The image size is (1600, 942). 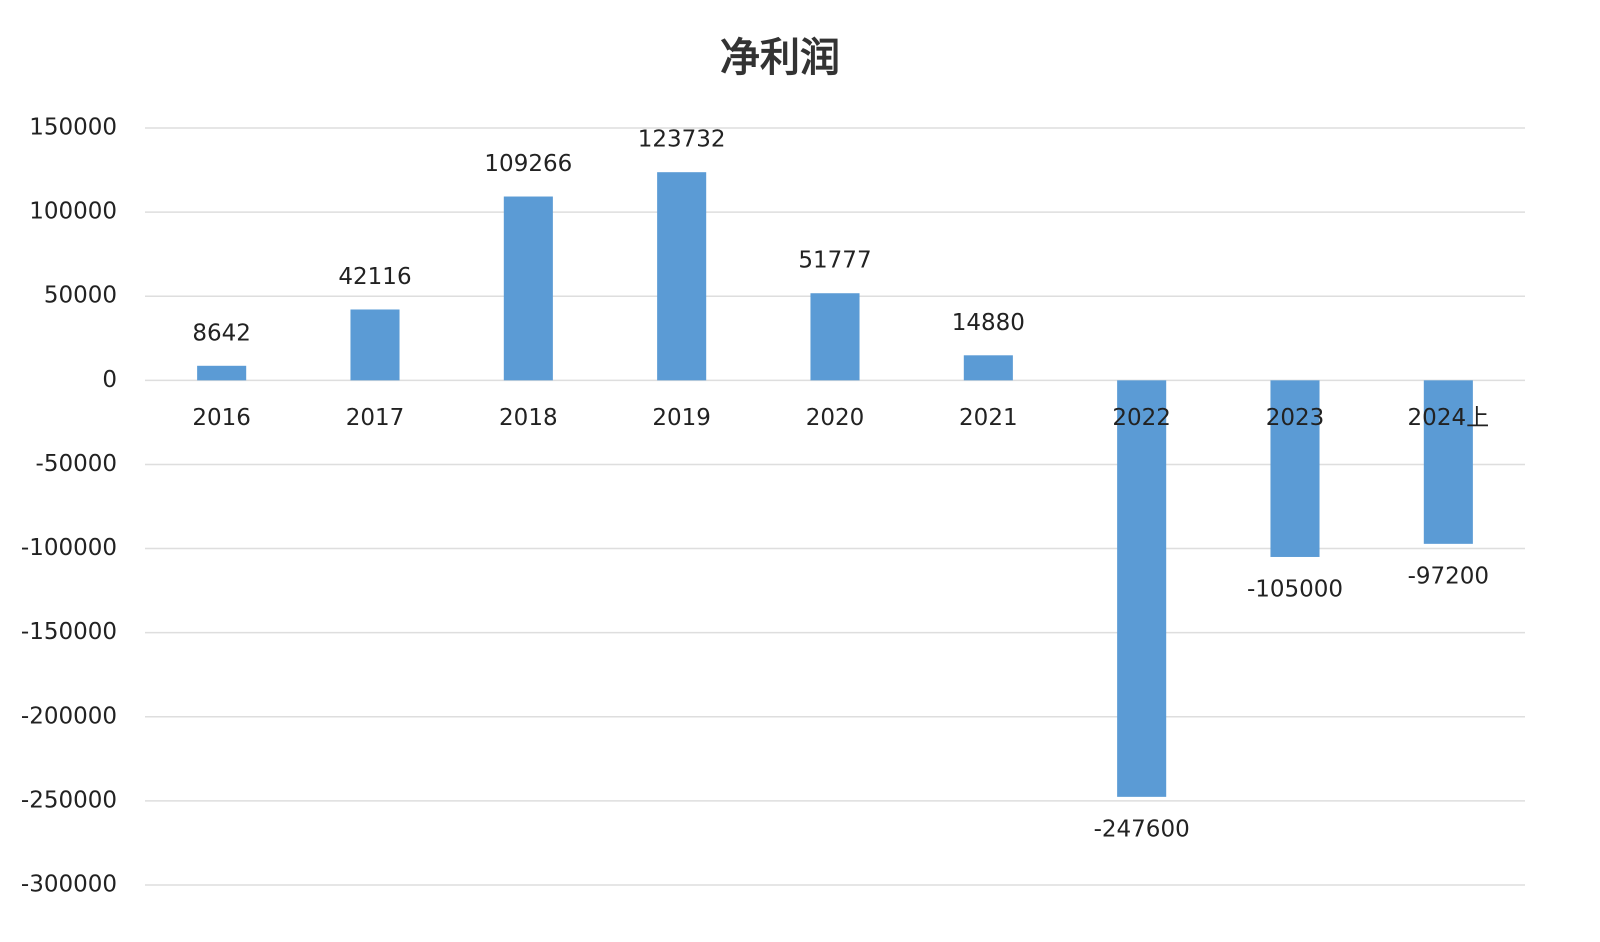 What do you see at coordinates (682, 140) in the screenshot?
I see `data-label: 123732` at bounding box center [682, 140].